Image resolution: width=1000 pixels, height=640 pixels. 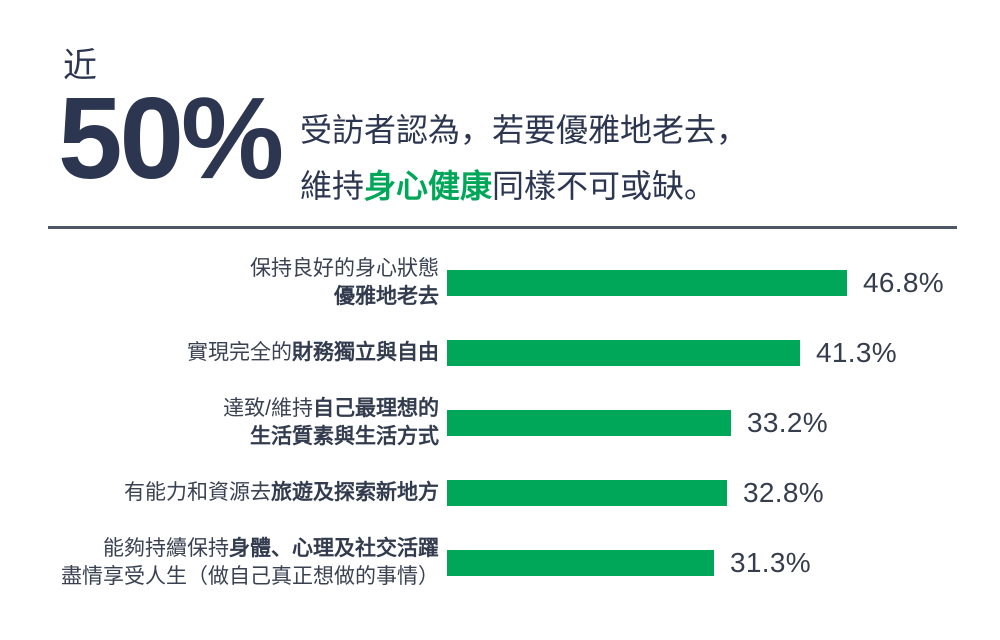 What do you see at coordinates (171, 138) in the screenshot?
I see `big-stat: 50%` at bounding box center [171, 138].